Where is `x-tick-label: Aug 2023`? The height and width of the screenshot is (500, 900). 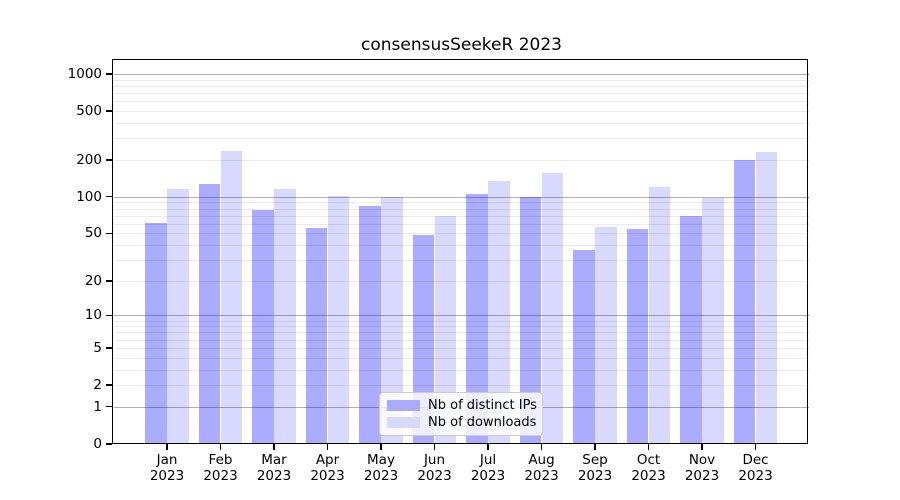
x-tick-label: Aug 2023 is located at coordinates (541, 468).